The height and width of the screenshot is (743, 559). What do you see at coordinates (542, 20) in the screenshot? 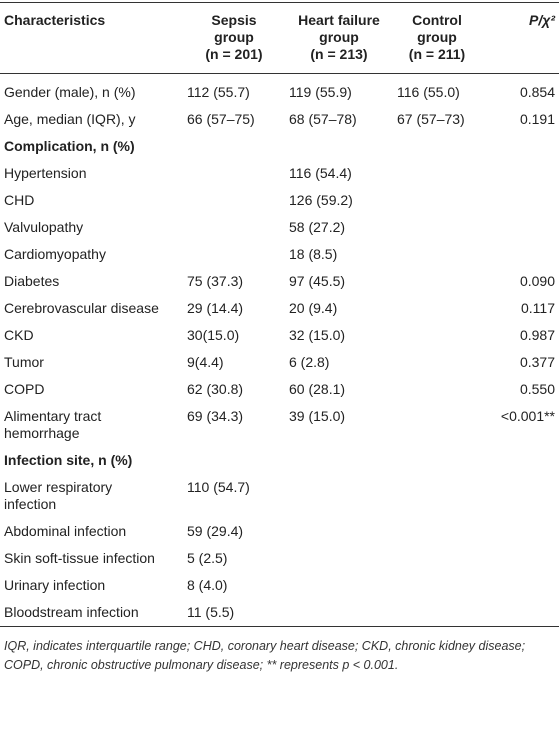
I see `header-cell: P/χ²` at bounding box center [542, 20].